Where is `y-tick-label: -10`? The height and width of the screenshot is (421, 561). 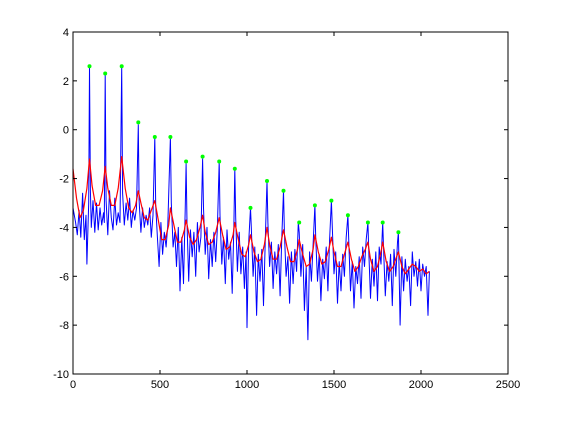 y-tick-label: -10 is located at coordinates (61, 375).